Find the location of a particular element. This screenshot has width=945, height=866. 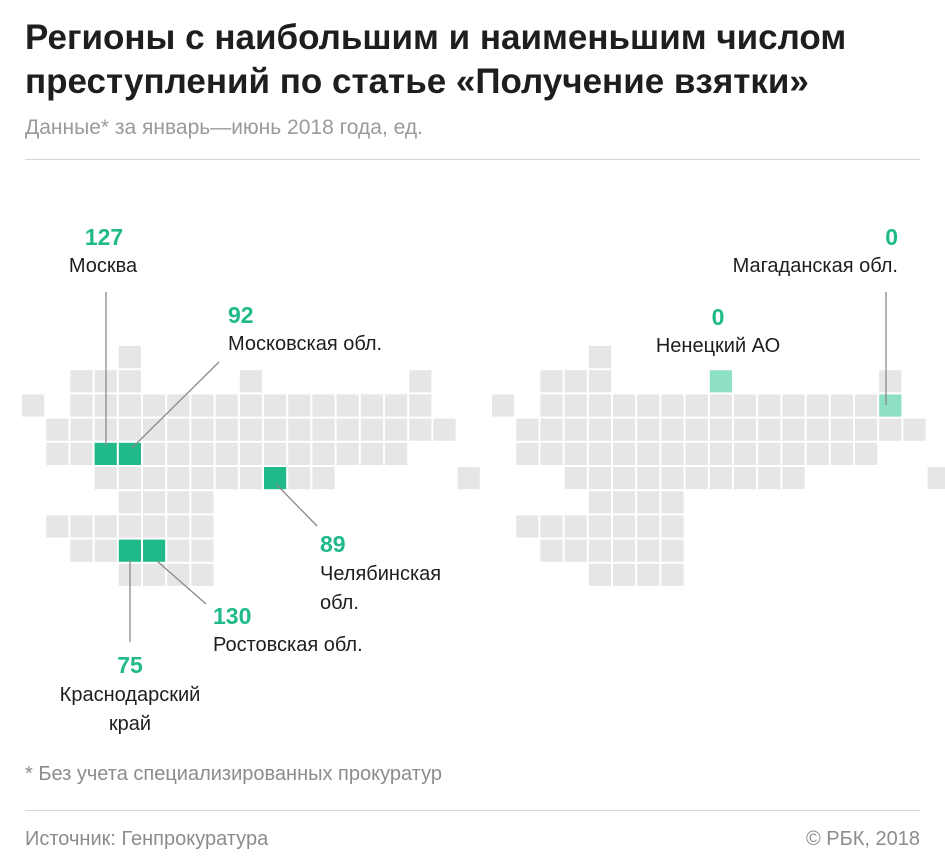

tile-map-least is located at coordinates (718, 466).